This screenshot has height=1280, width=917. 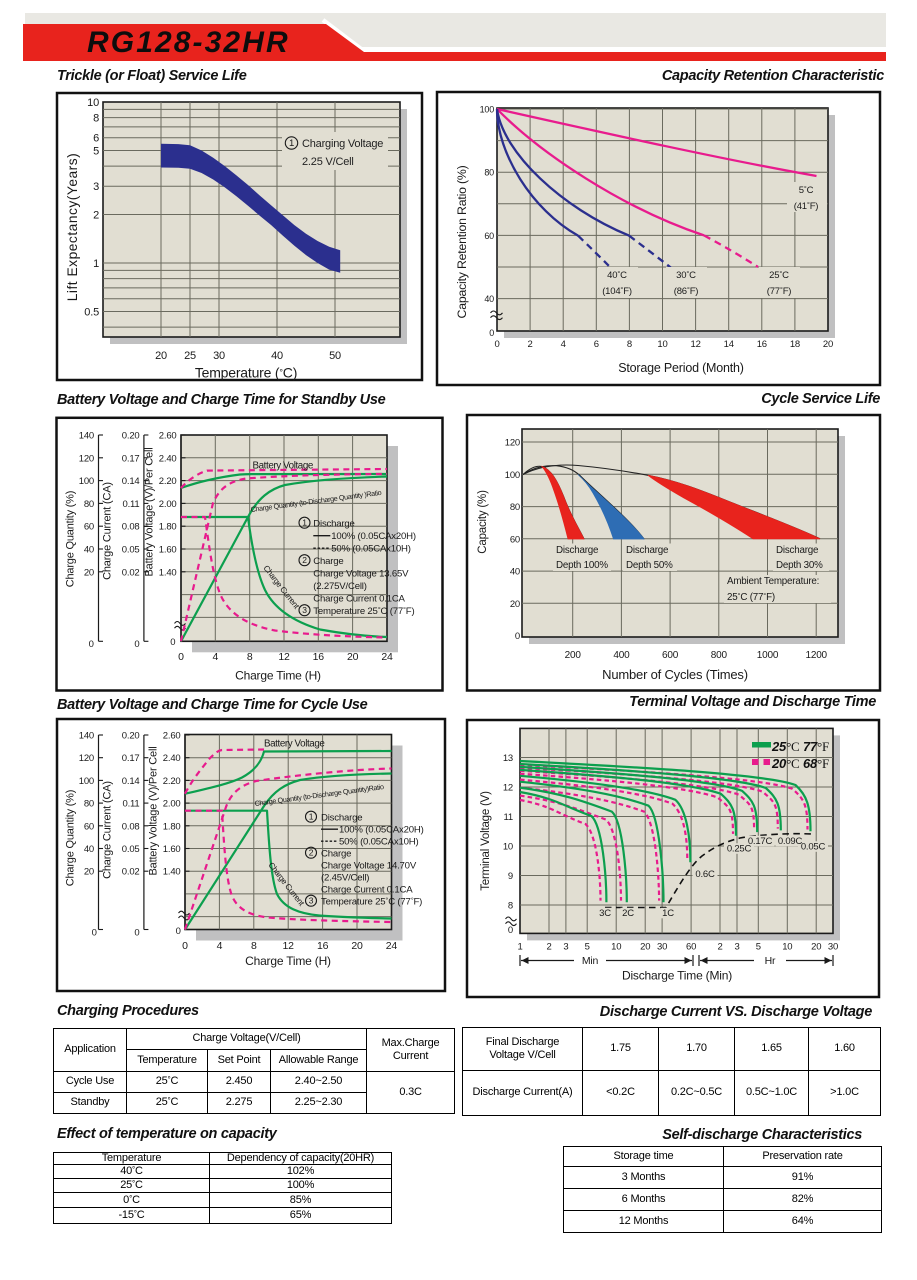 I want to click on svg-text: 0.08, so click(x=131, y=826).